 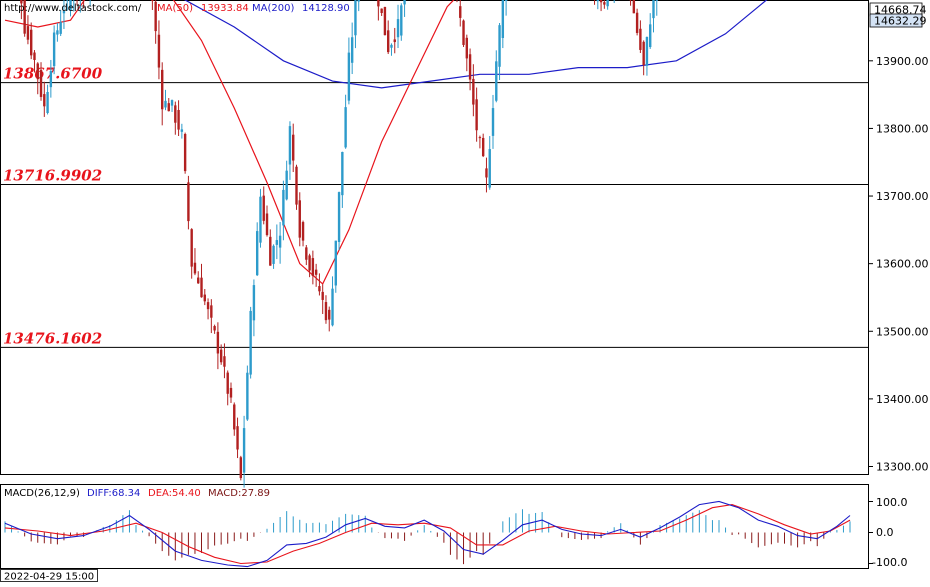 I want to click on ma200-label: MA(200), so click(x=273, y=8).